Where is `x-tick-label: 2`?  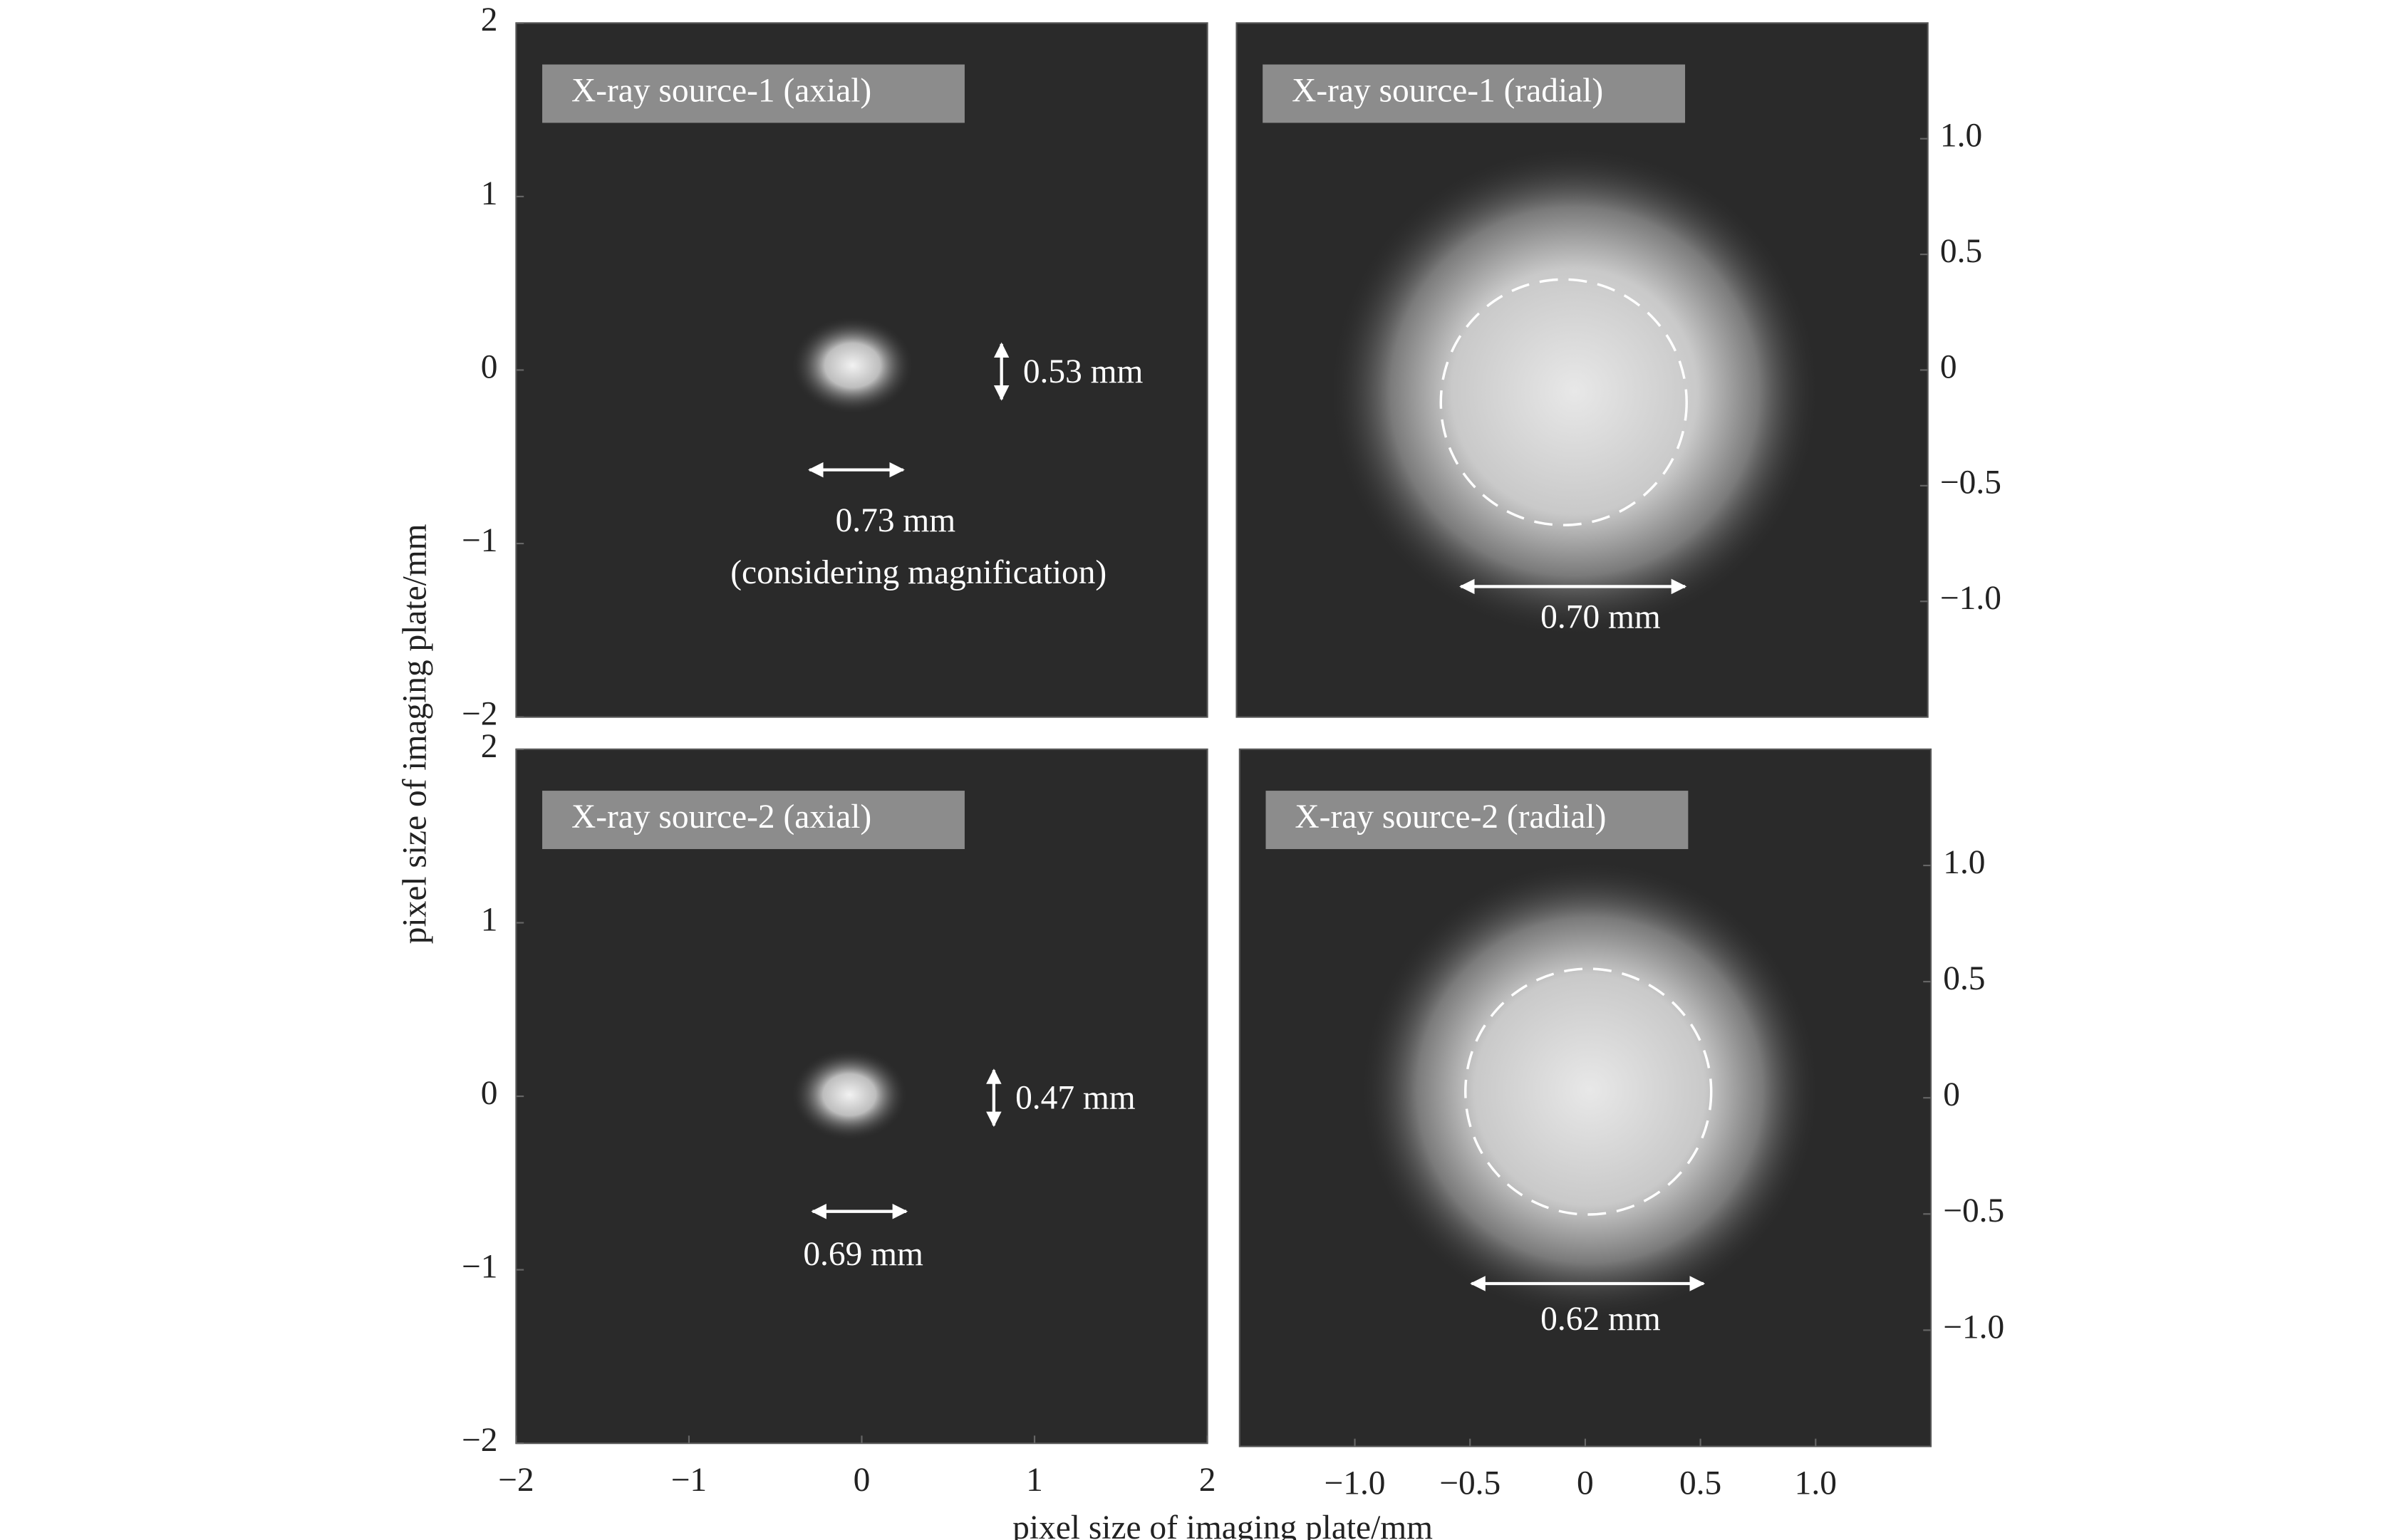 x-tick-label: 2 is located at coordinates (1207, 1481).